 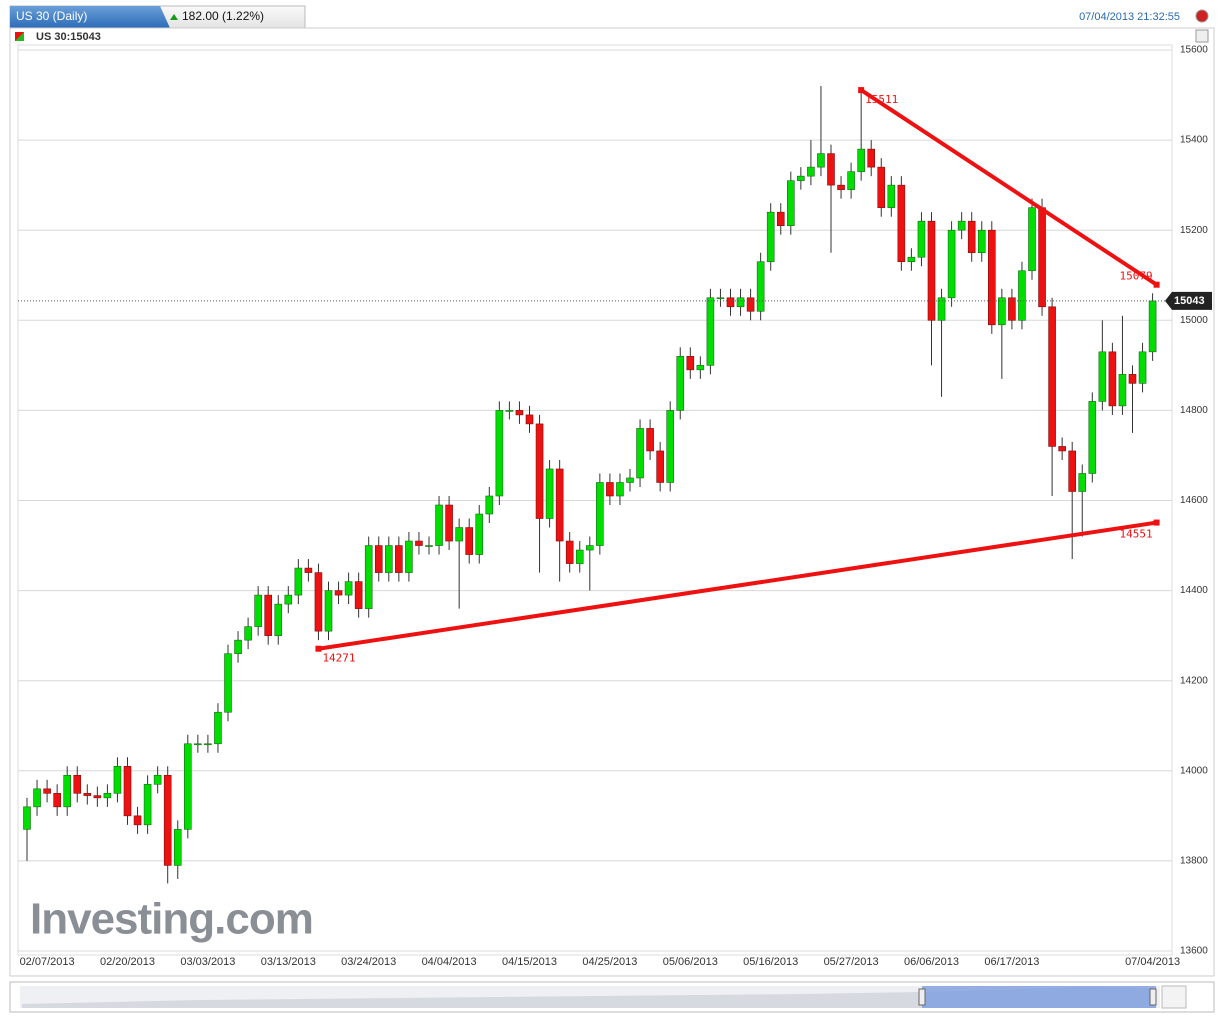 I want to click on last-price-tag, so click(x=1188, y=300).